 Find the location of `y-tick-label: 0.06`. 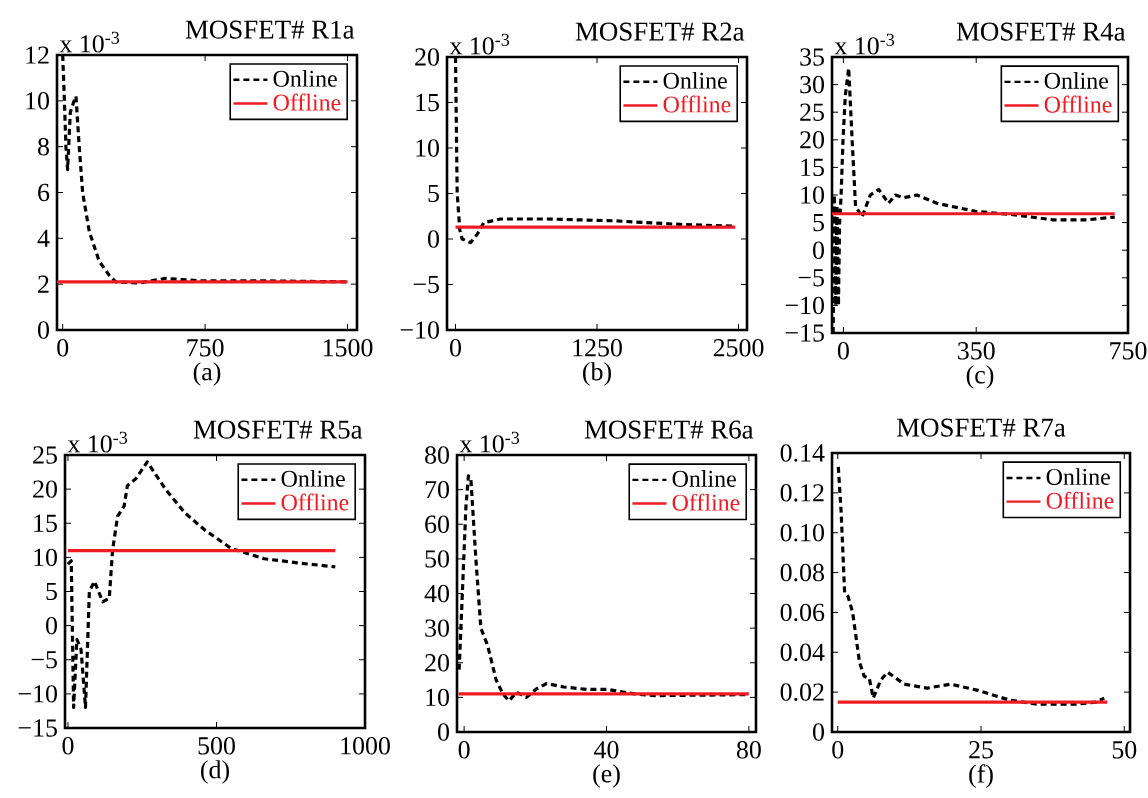

y-tick-label: 0.06 is located at coordinates (802, 612).